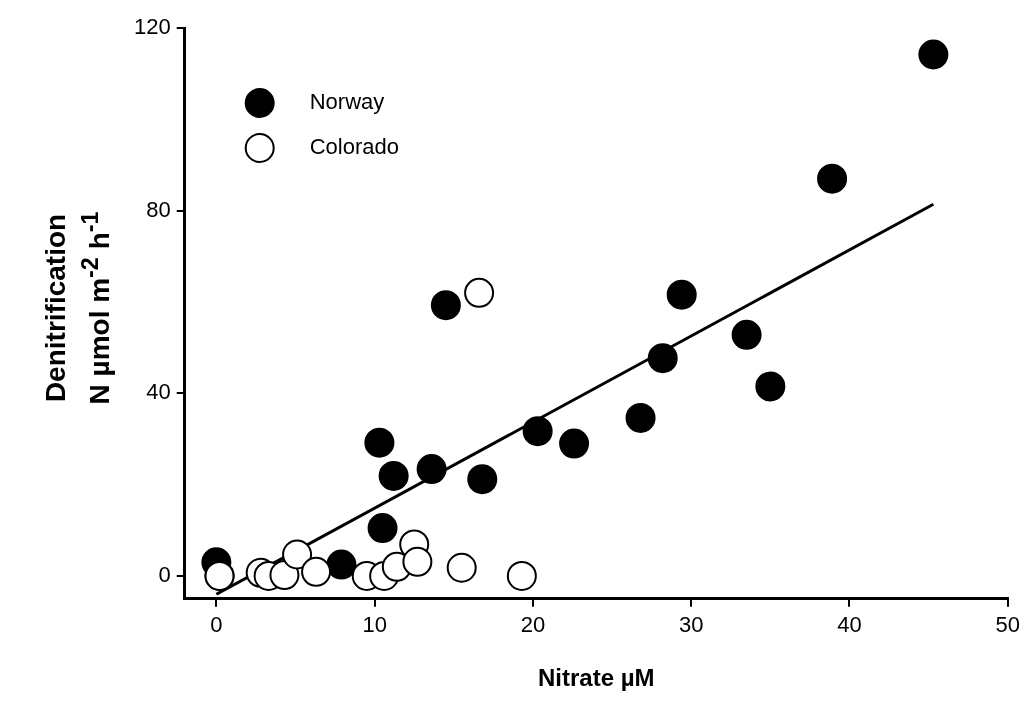 This screenshot has height=717, width=1034. What do you see at coordinates (216, 625) in the screenshot?
I see `x-tick-label: 0` at bounding box center [216, 625].